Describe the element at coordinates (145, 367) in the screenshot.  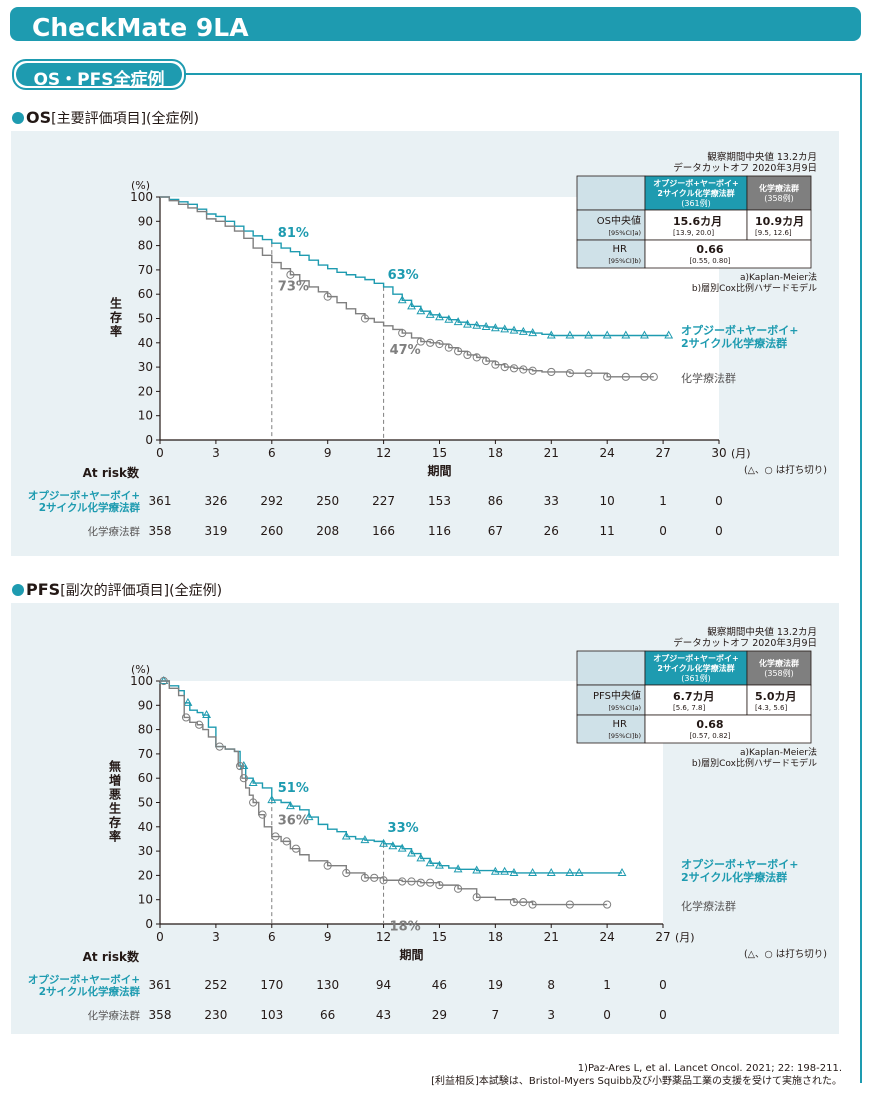
I see `y-tick-label: 30` at that location.